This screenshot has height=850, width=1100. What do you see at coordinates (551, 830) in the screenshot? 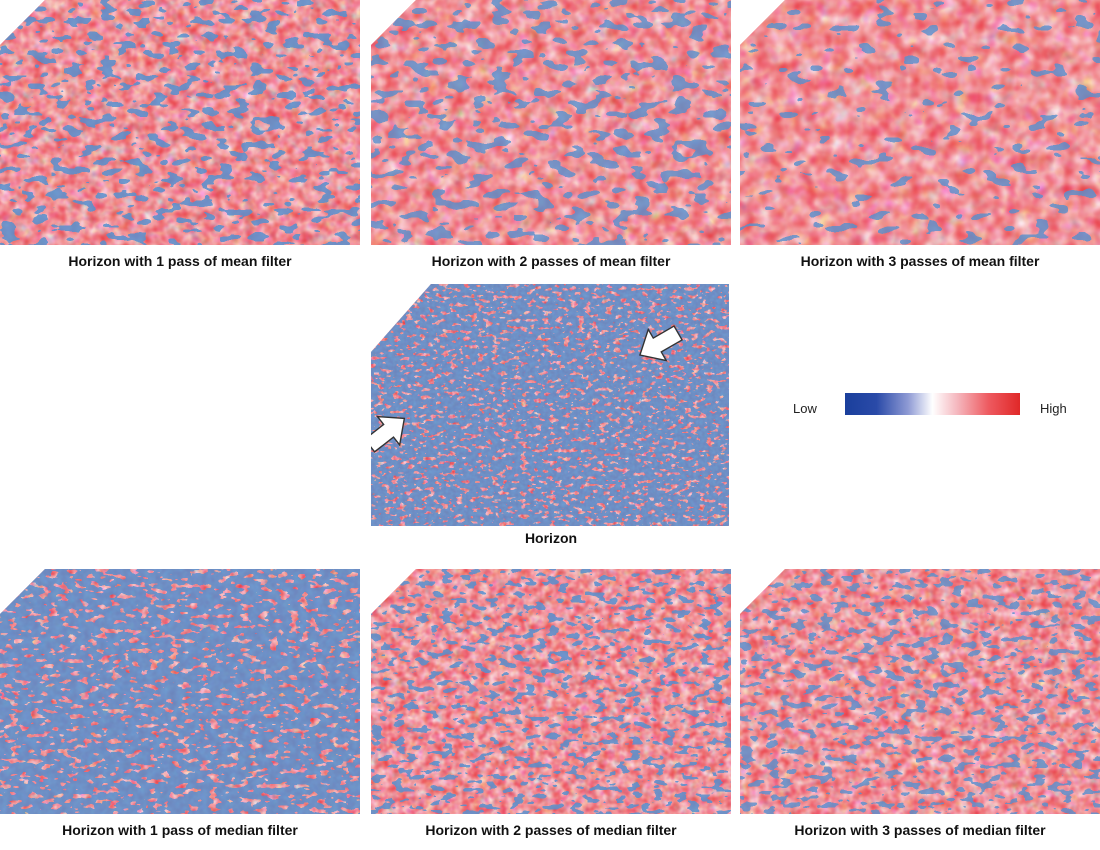
I see `caption-median-2: Horizon with 2 passes of median filter` at bounding box center [551, 830].